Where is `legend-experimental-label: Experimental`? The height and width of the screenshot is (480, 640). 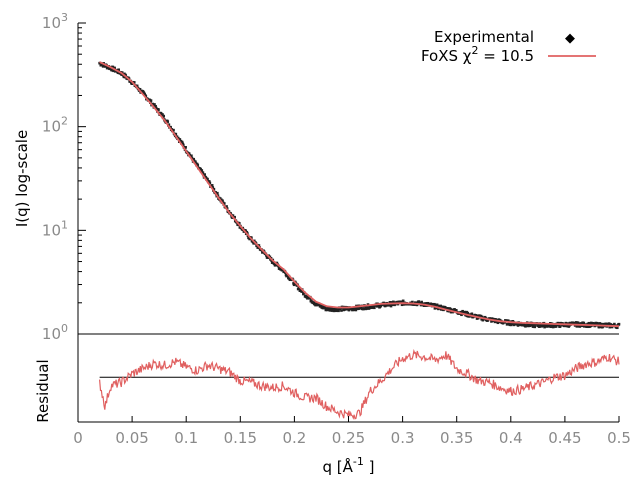
legend-experimental-label: Experimental is located at coordinates (484, 37).